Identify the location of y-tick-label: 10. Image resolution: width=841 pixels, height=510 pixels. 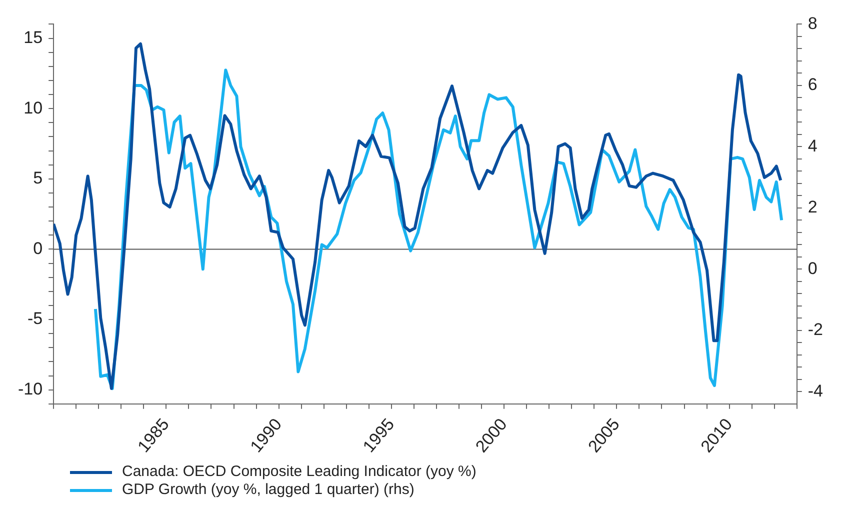
(33, 108).